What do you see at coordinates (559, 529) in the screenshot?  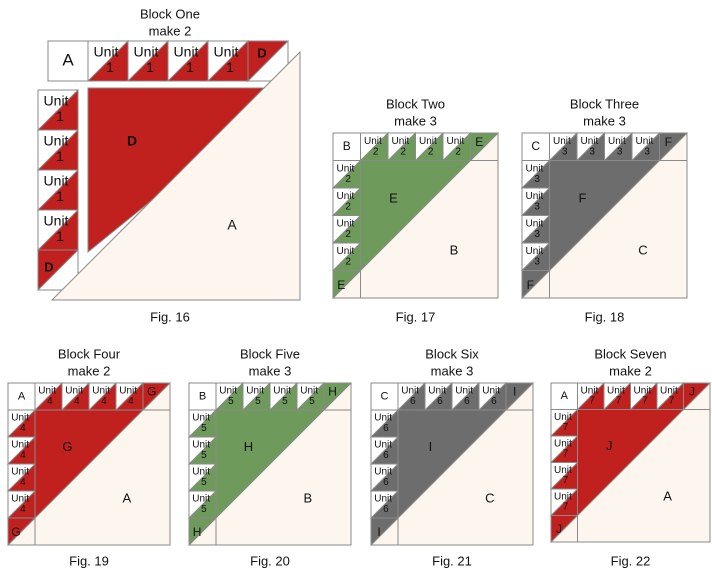 I see `small-triangle-label: J` at bounding box center [559, 529].